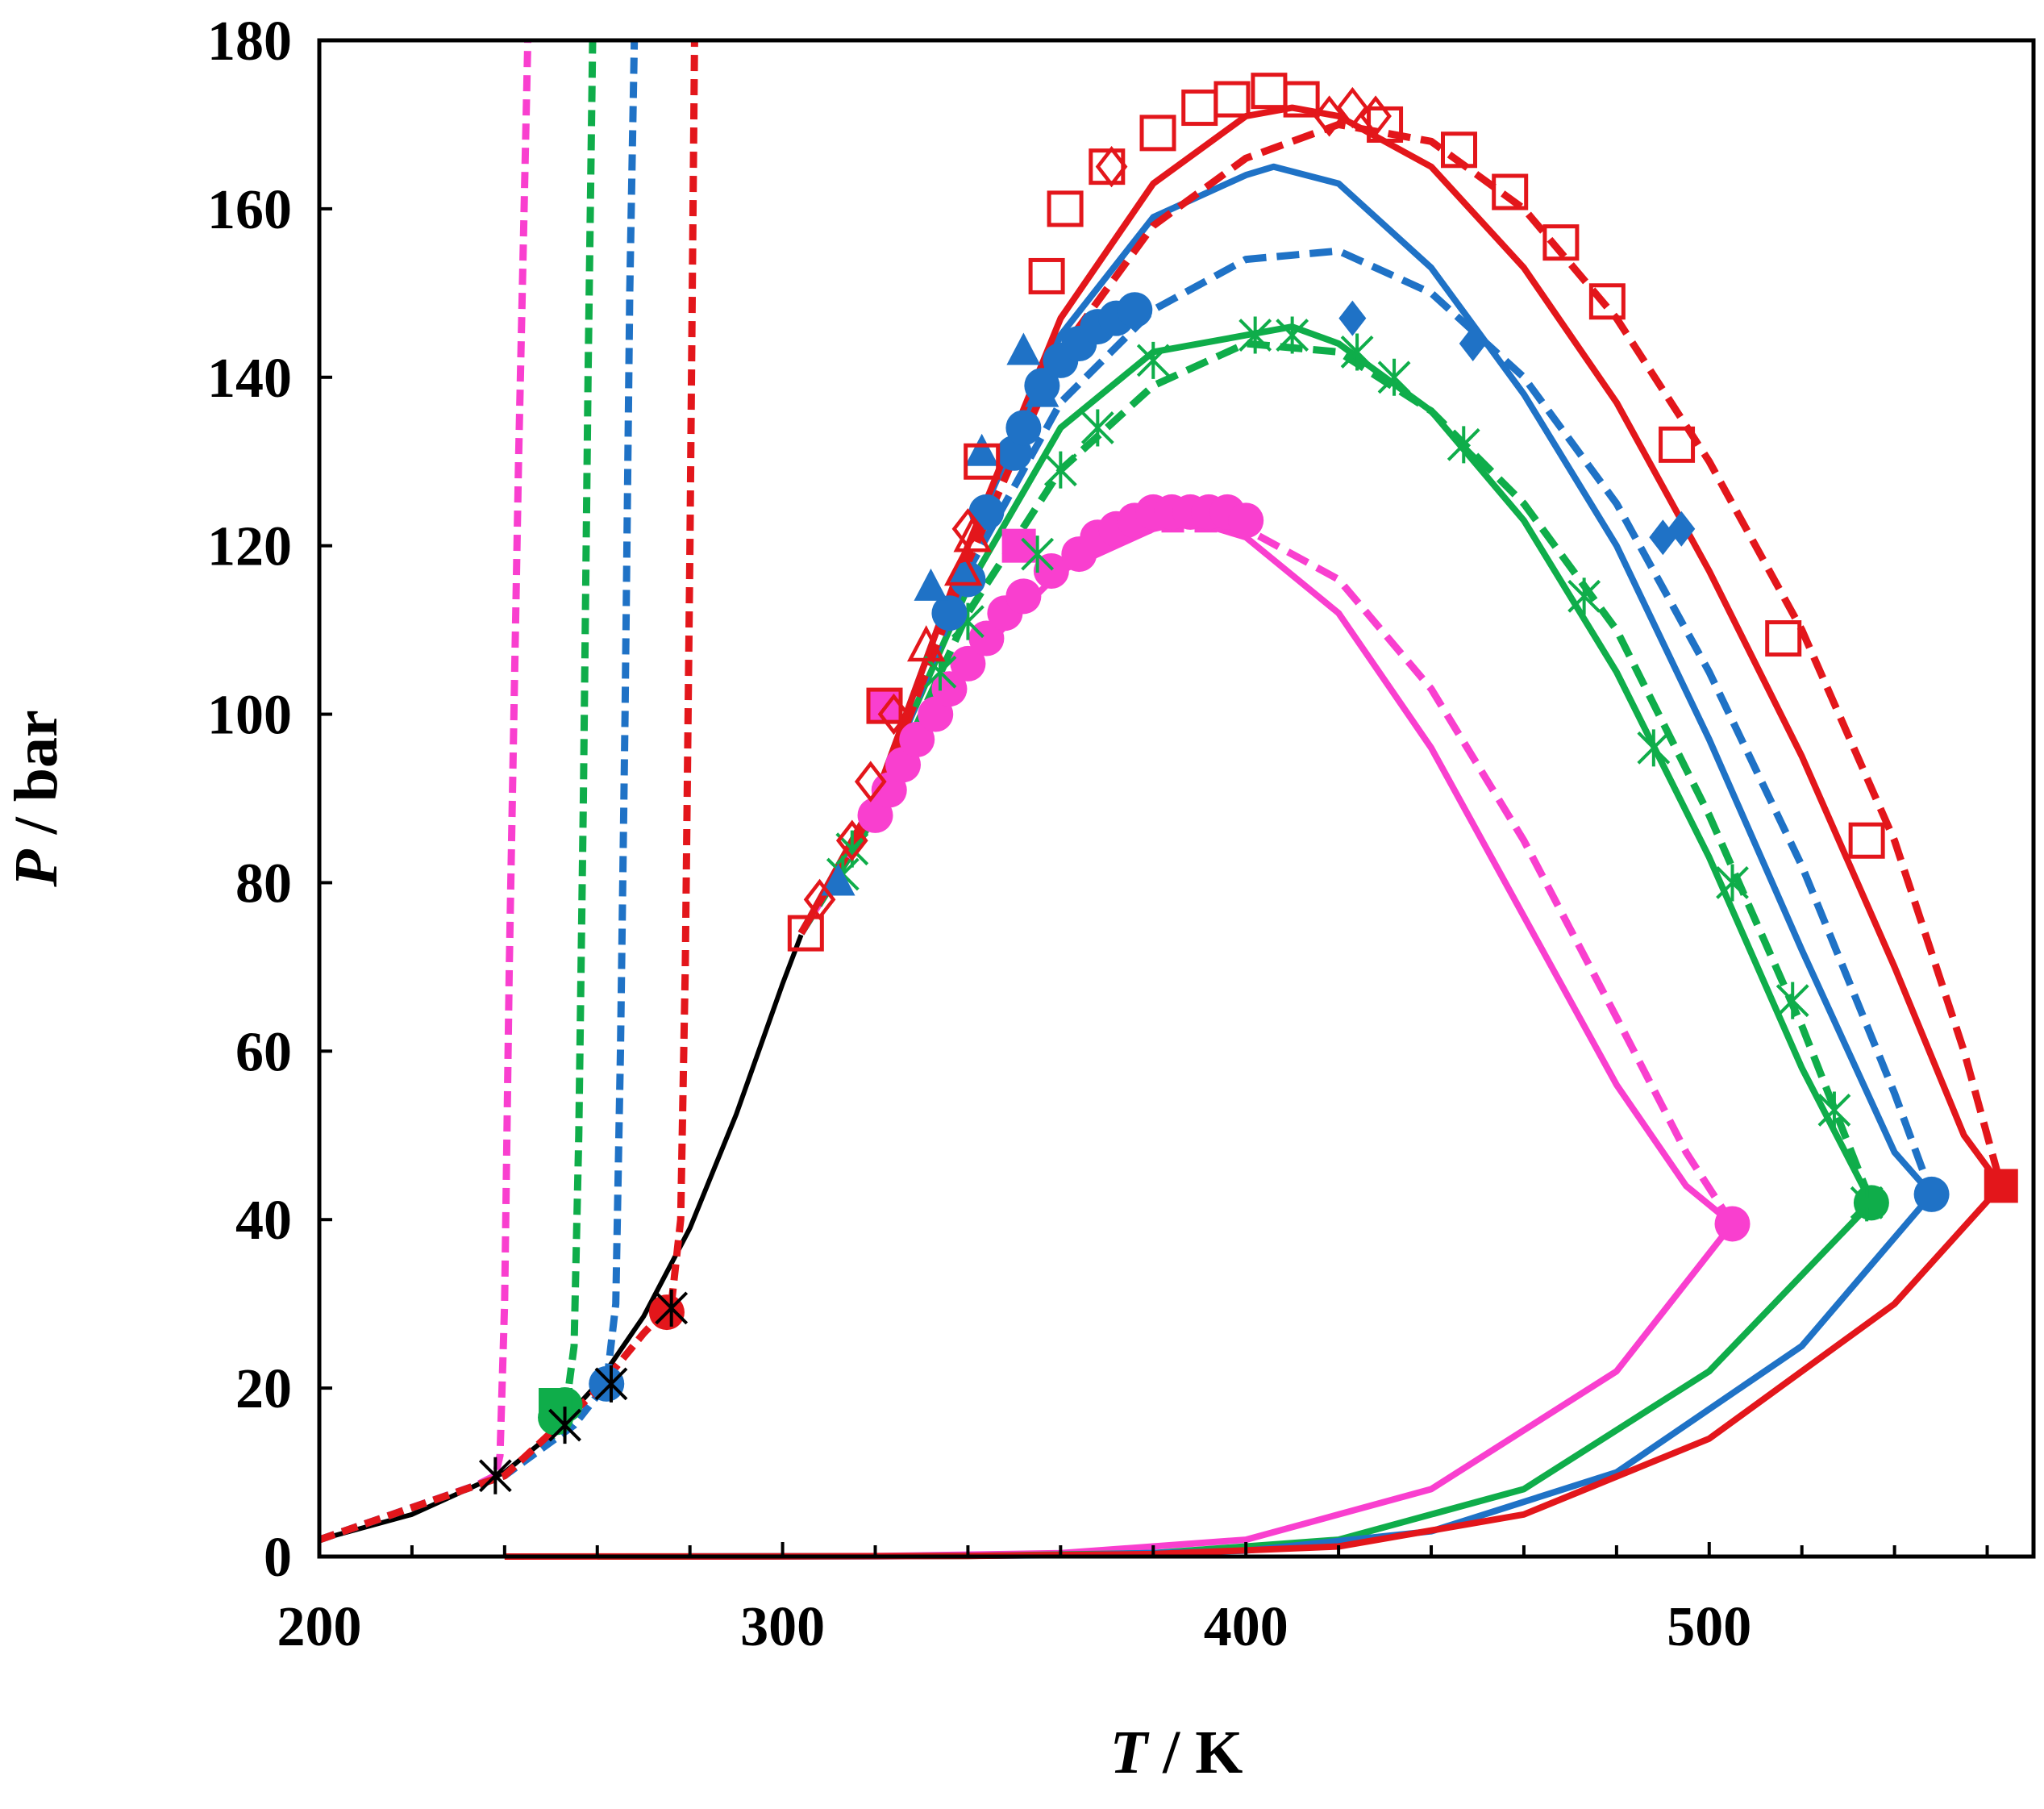 Image resolution: width=2044 pixels, height=1809 pixels. What do you see at coordinates (1018, 546) in the screenshot?
I see `series-magenta-filled-square-point` at bounding box center [1018, 546].